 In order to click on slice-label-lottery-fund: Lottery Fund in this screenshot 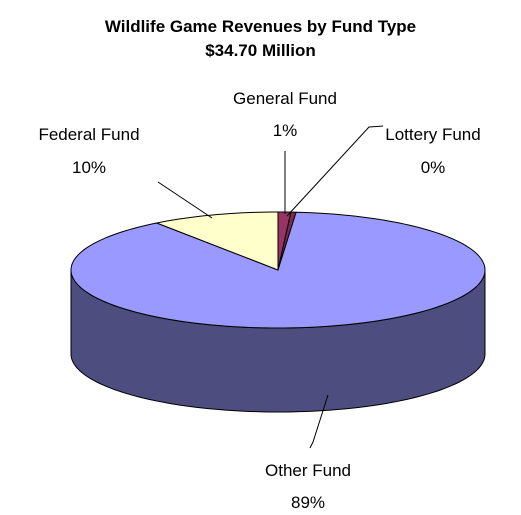, I will do `click(432, 134)`.